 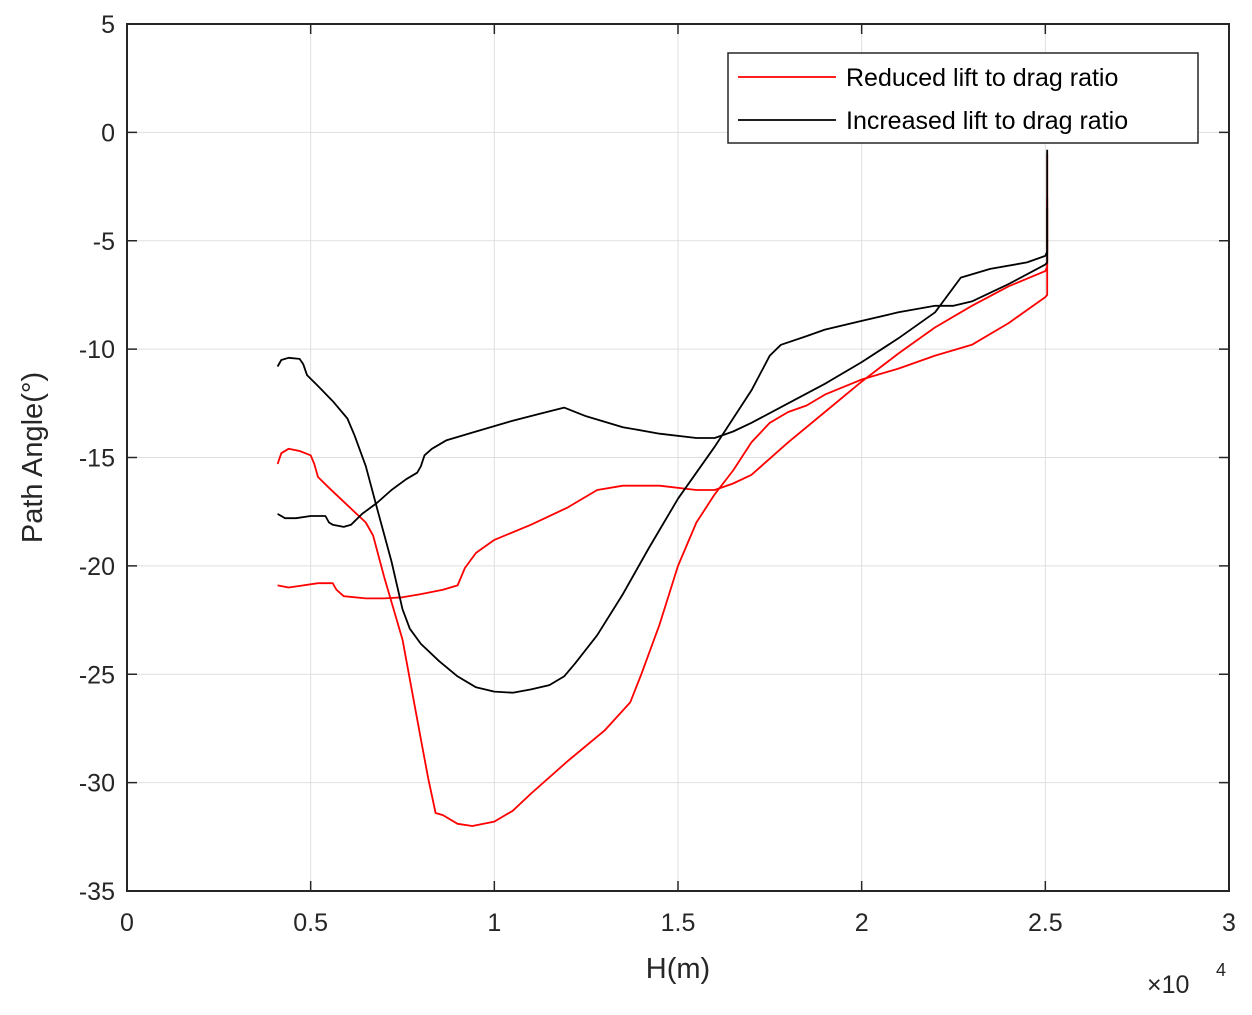 I want to click on x-tick-label: 1, so click(x=494, y=923).